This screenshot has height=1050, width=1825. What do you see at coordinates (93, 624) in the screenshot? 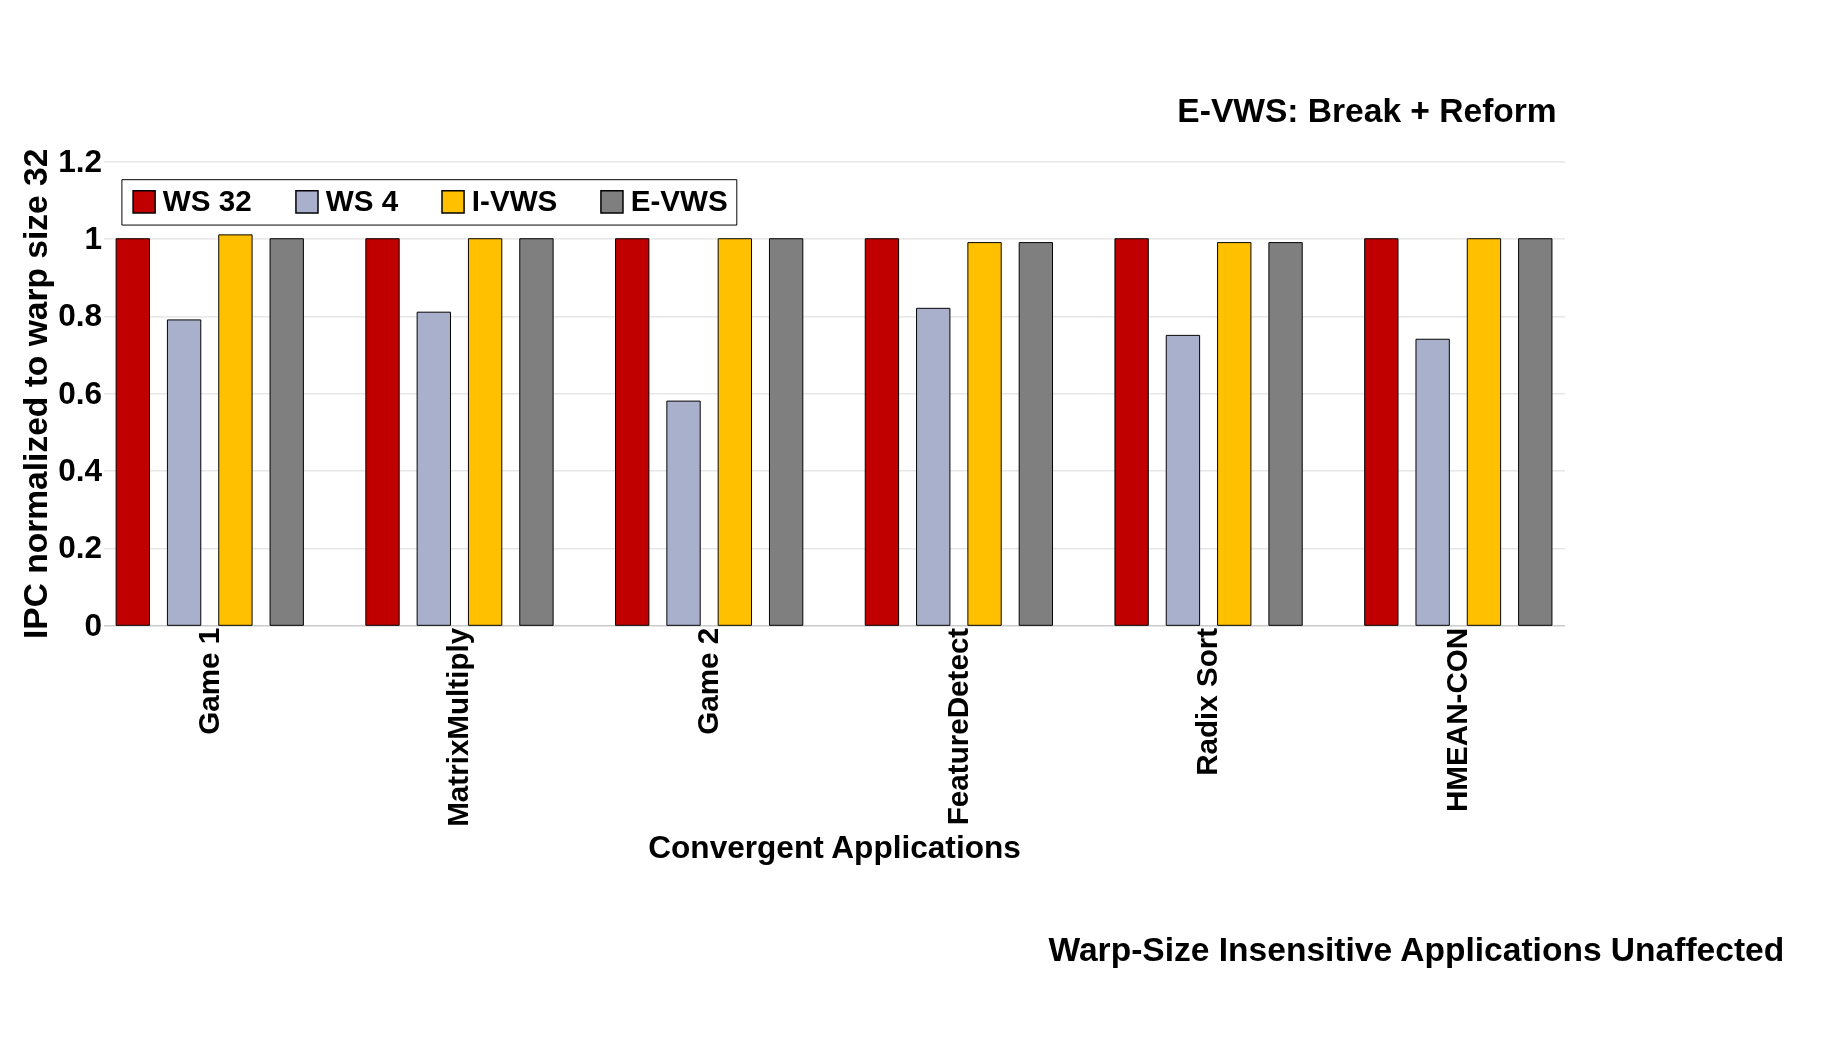
I see `y-tick-label: 0` at bounding box center [93, 624].